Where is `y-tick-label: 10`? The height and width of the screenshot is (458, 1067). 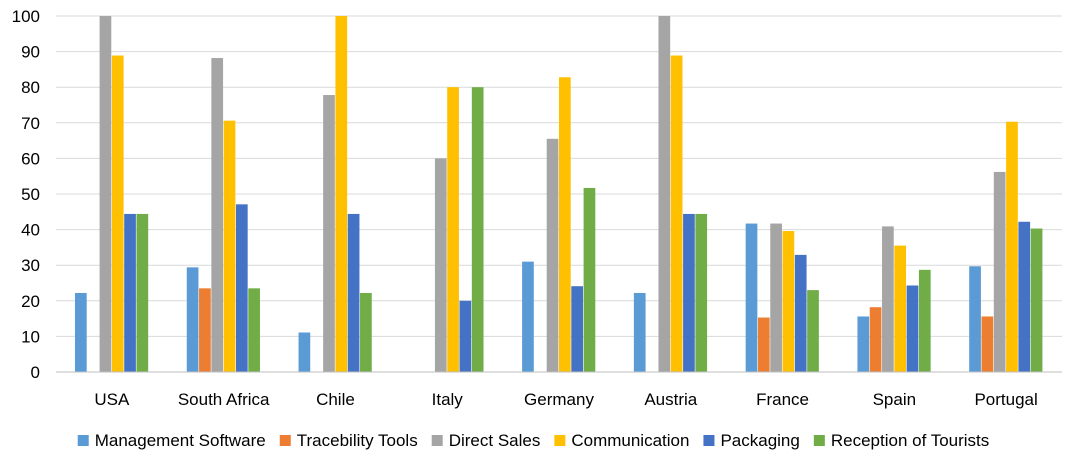
y-tick-label: 10 is located at coordinates (30, 336).